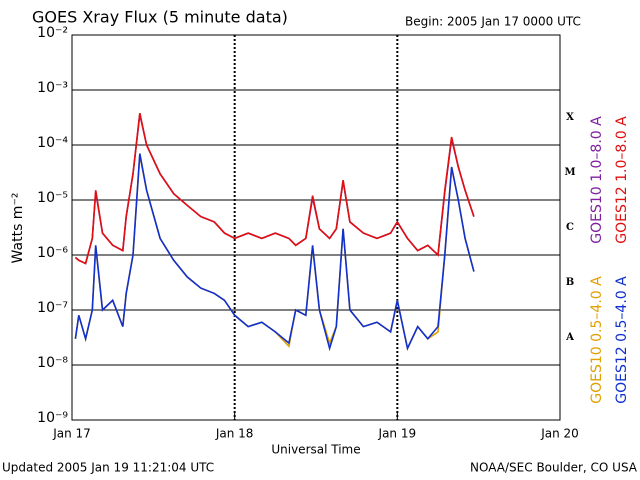  I want to click on class-label: A, so click(569, 337).